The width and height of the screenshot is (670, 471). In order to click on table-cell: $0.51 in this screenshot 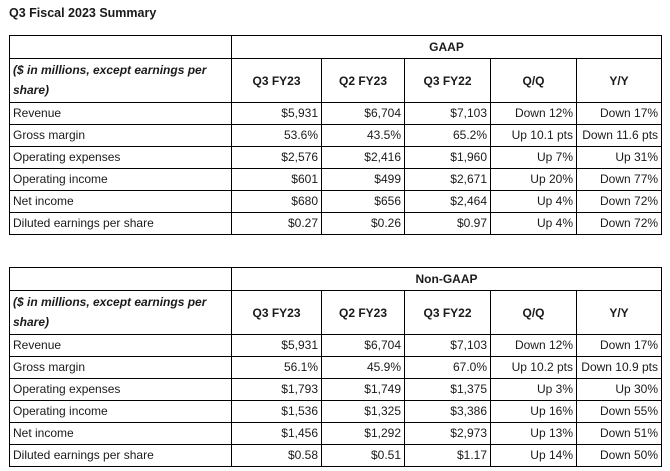, I will do `click(363, 455)`.